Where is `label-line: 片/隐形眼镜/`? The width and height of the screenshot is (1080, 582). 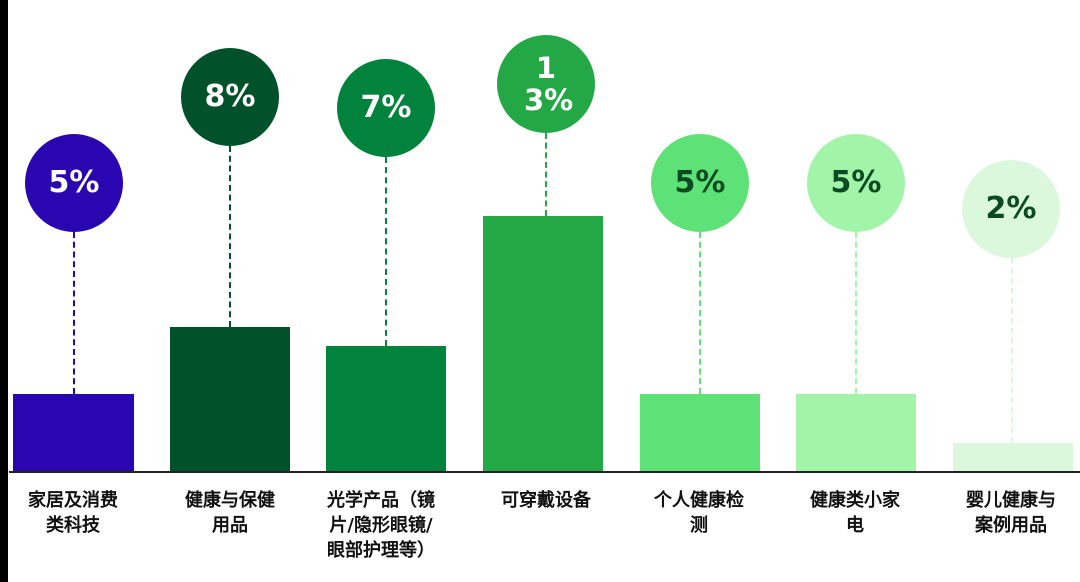 label-line: 片/隐形眼镜/ is located at coordinates (381, 525).